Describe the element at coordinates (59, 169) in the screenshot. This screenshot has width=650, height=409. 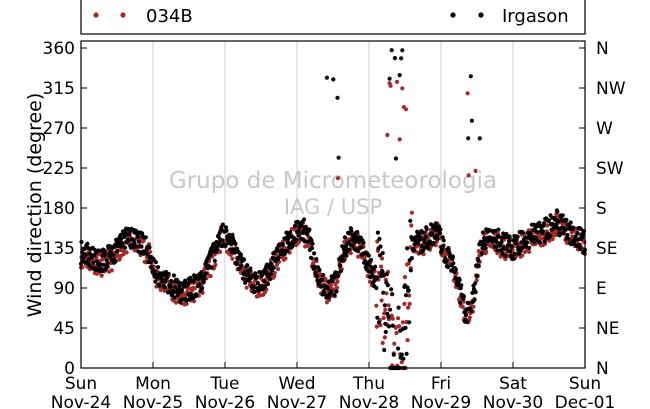
I see `y-tick-label: 225` at that location.